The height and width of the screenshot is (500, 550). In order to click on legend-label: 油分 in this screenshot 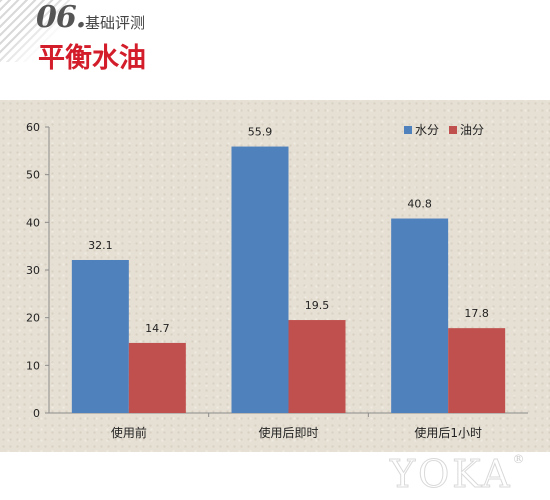, I will do `click(472, 130)`.